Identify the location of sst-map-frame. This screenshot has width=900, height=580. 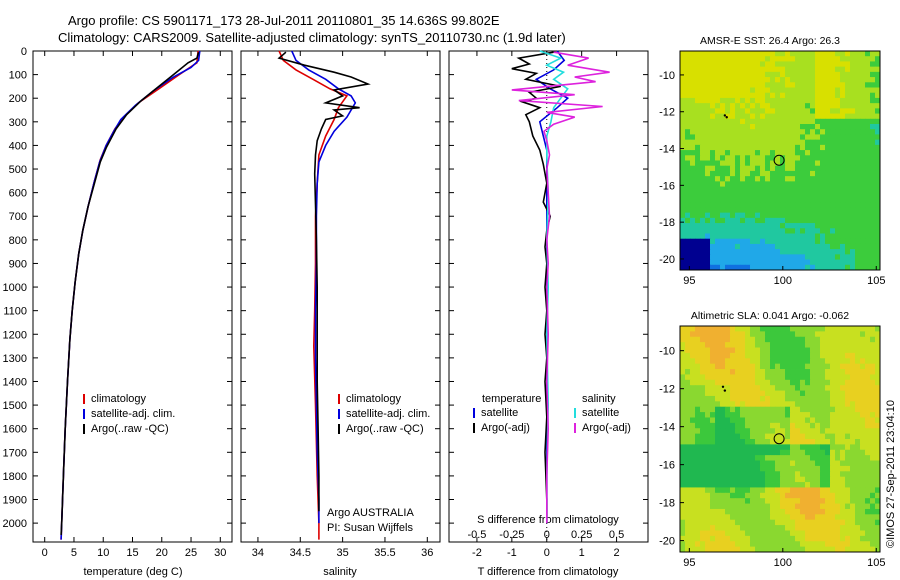
(780, 160).